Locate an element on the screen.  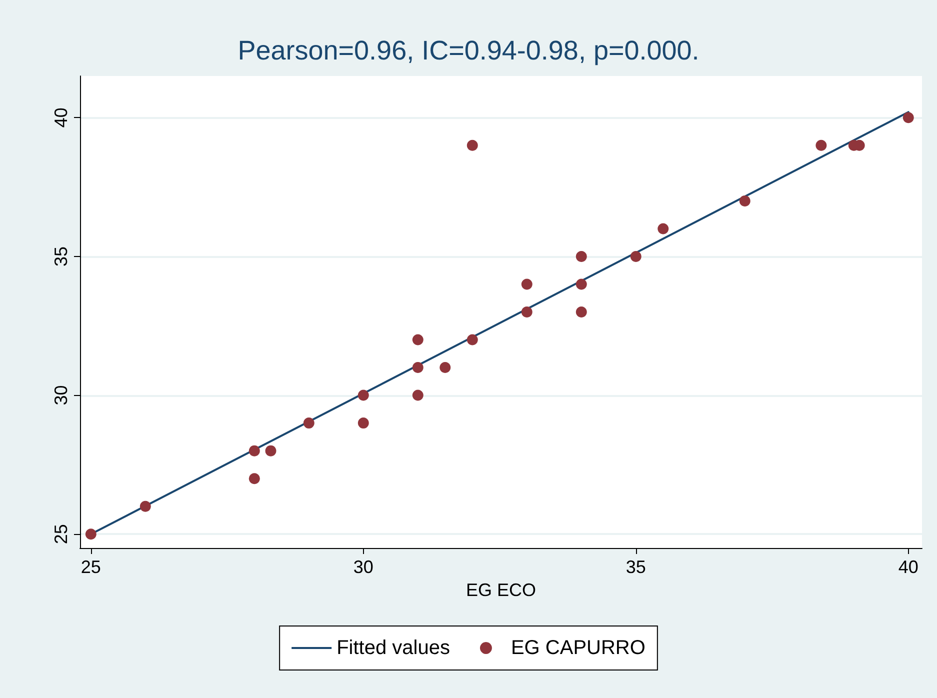
x-tick-label: 30 is located at coordinates (363, 567).